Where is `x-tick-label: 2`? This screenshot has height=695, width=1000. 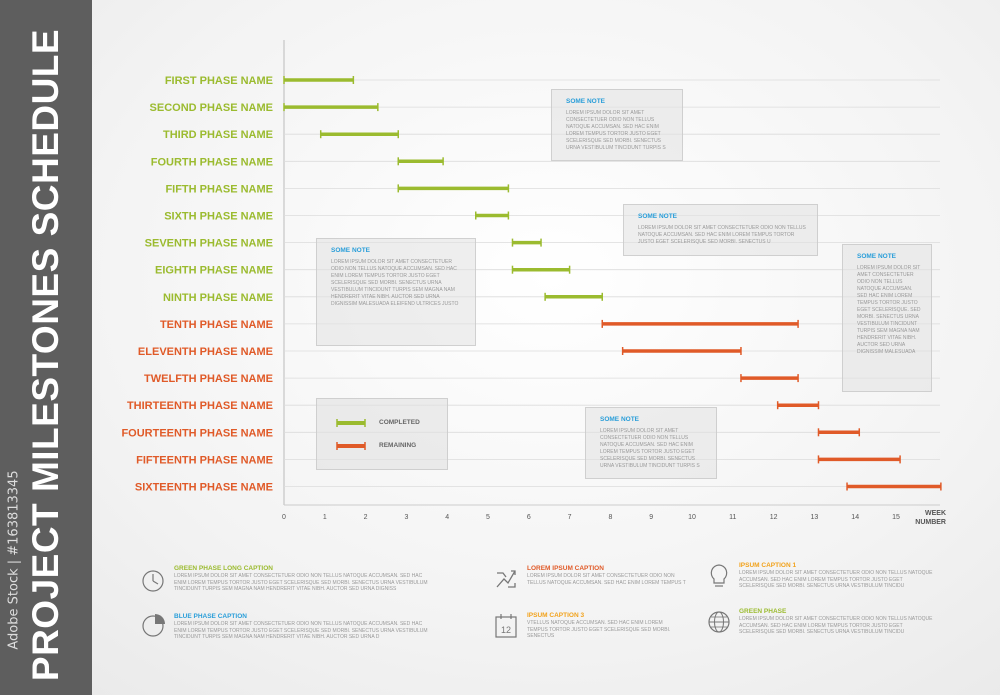 x-tick-label: 2 is located at coordinates (366, 517).